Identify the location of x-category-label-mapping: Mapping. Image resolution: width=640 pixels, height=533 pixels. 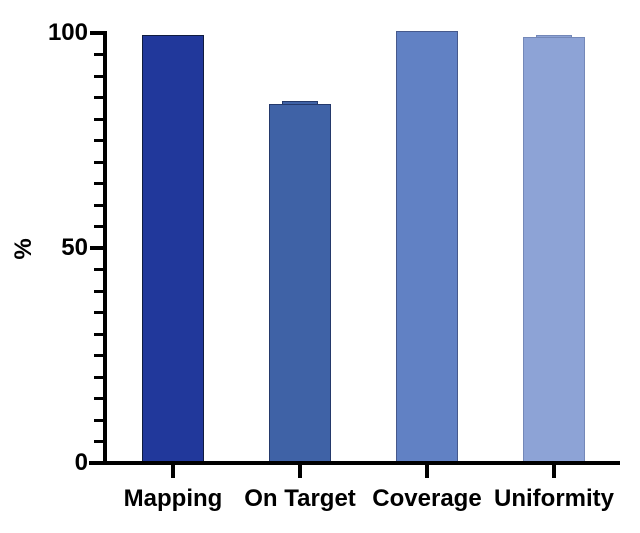
(173, 498).